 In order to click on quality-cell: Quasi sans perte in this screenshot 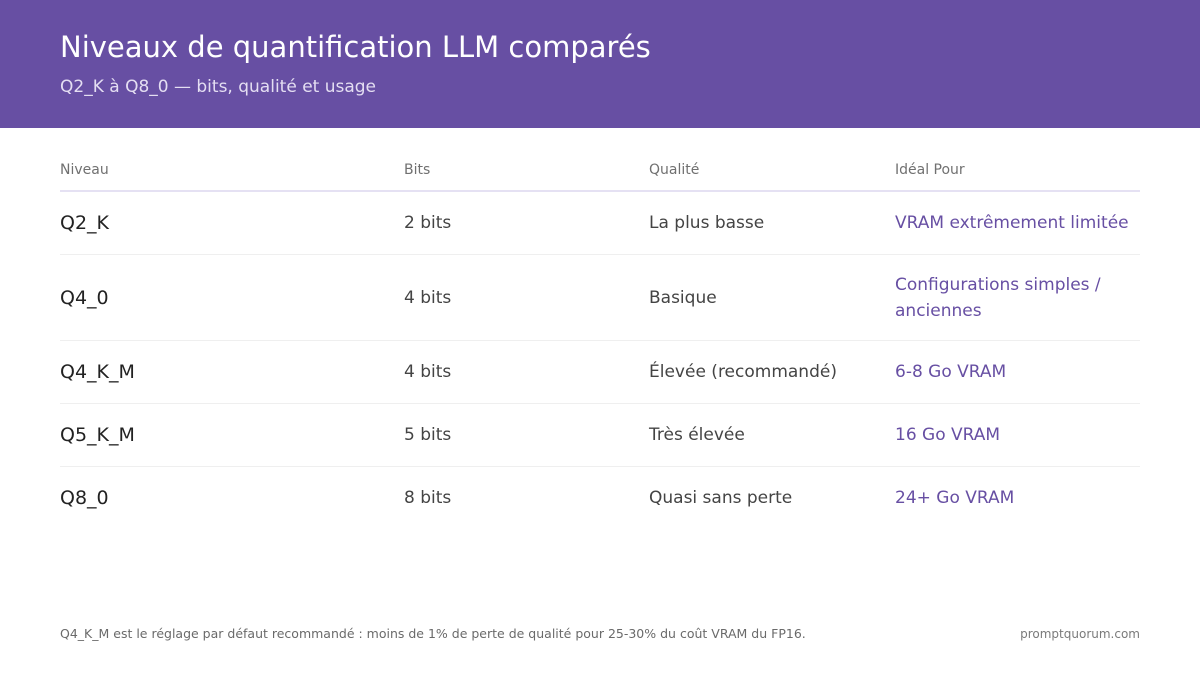, I will do `click(721, 498)`.